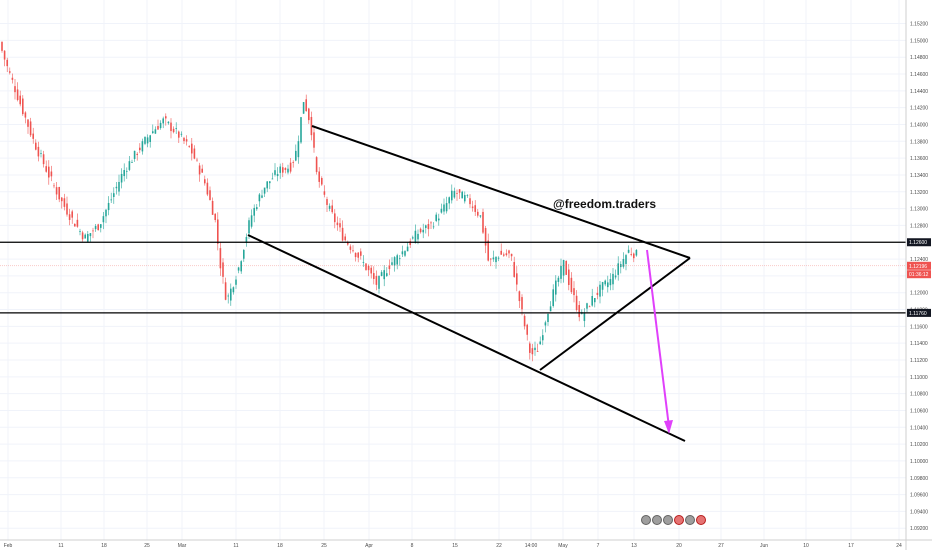  What do you see at coordinates (918, 314) in the screenshot?
I see `level-price-tag-text: 1.11760` at bounding box center [918, 314].